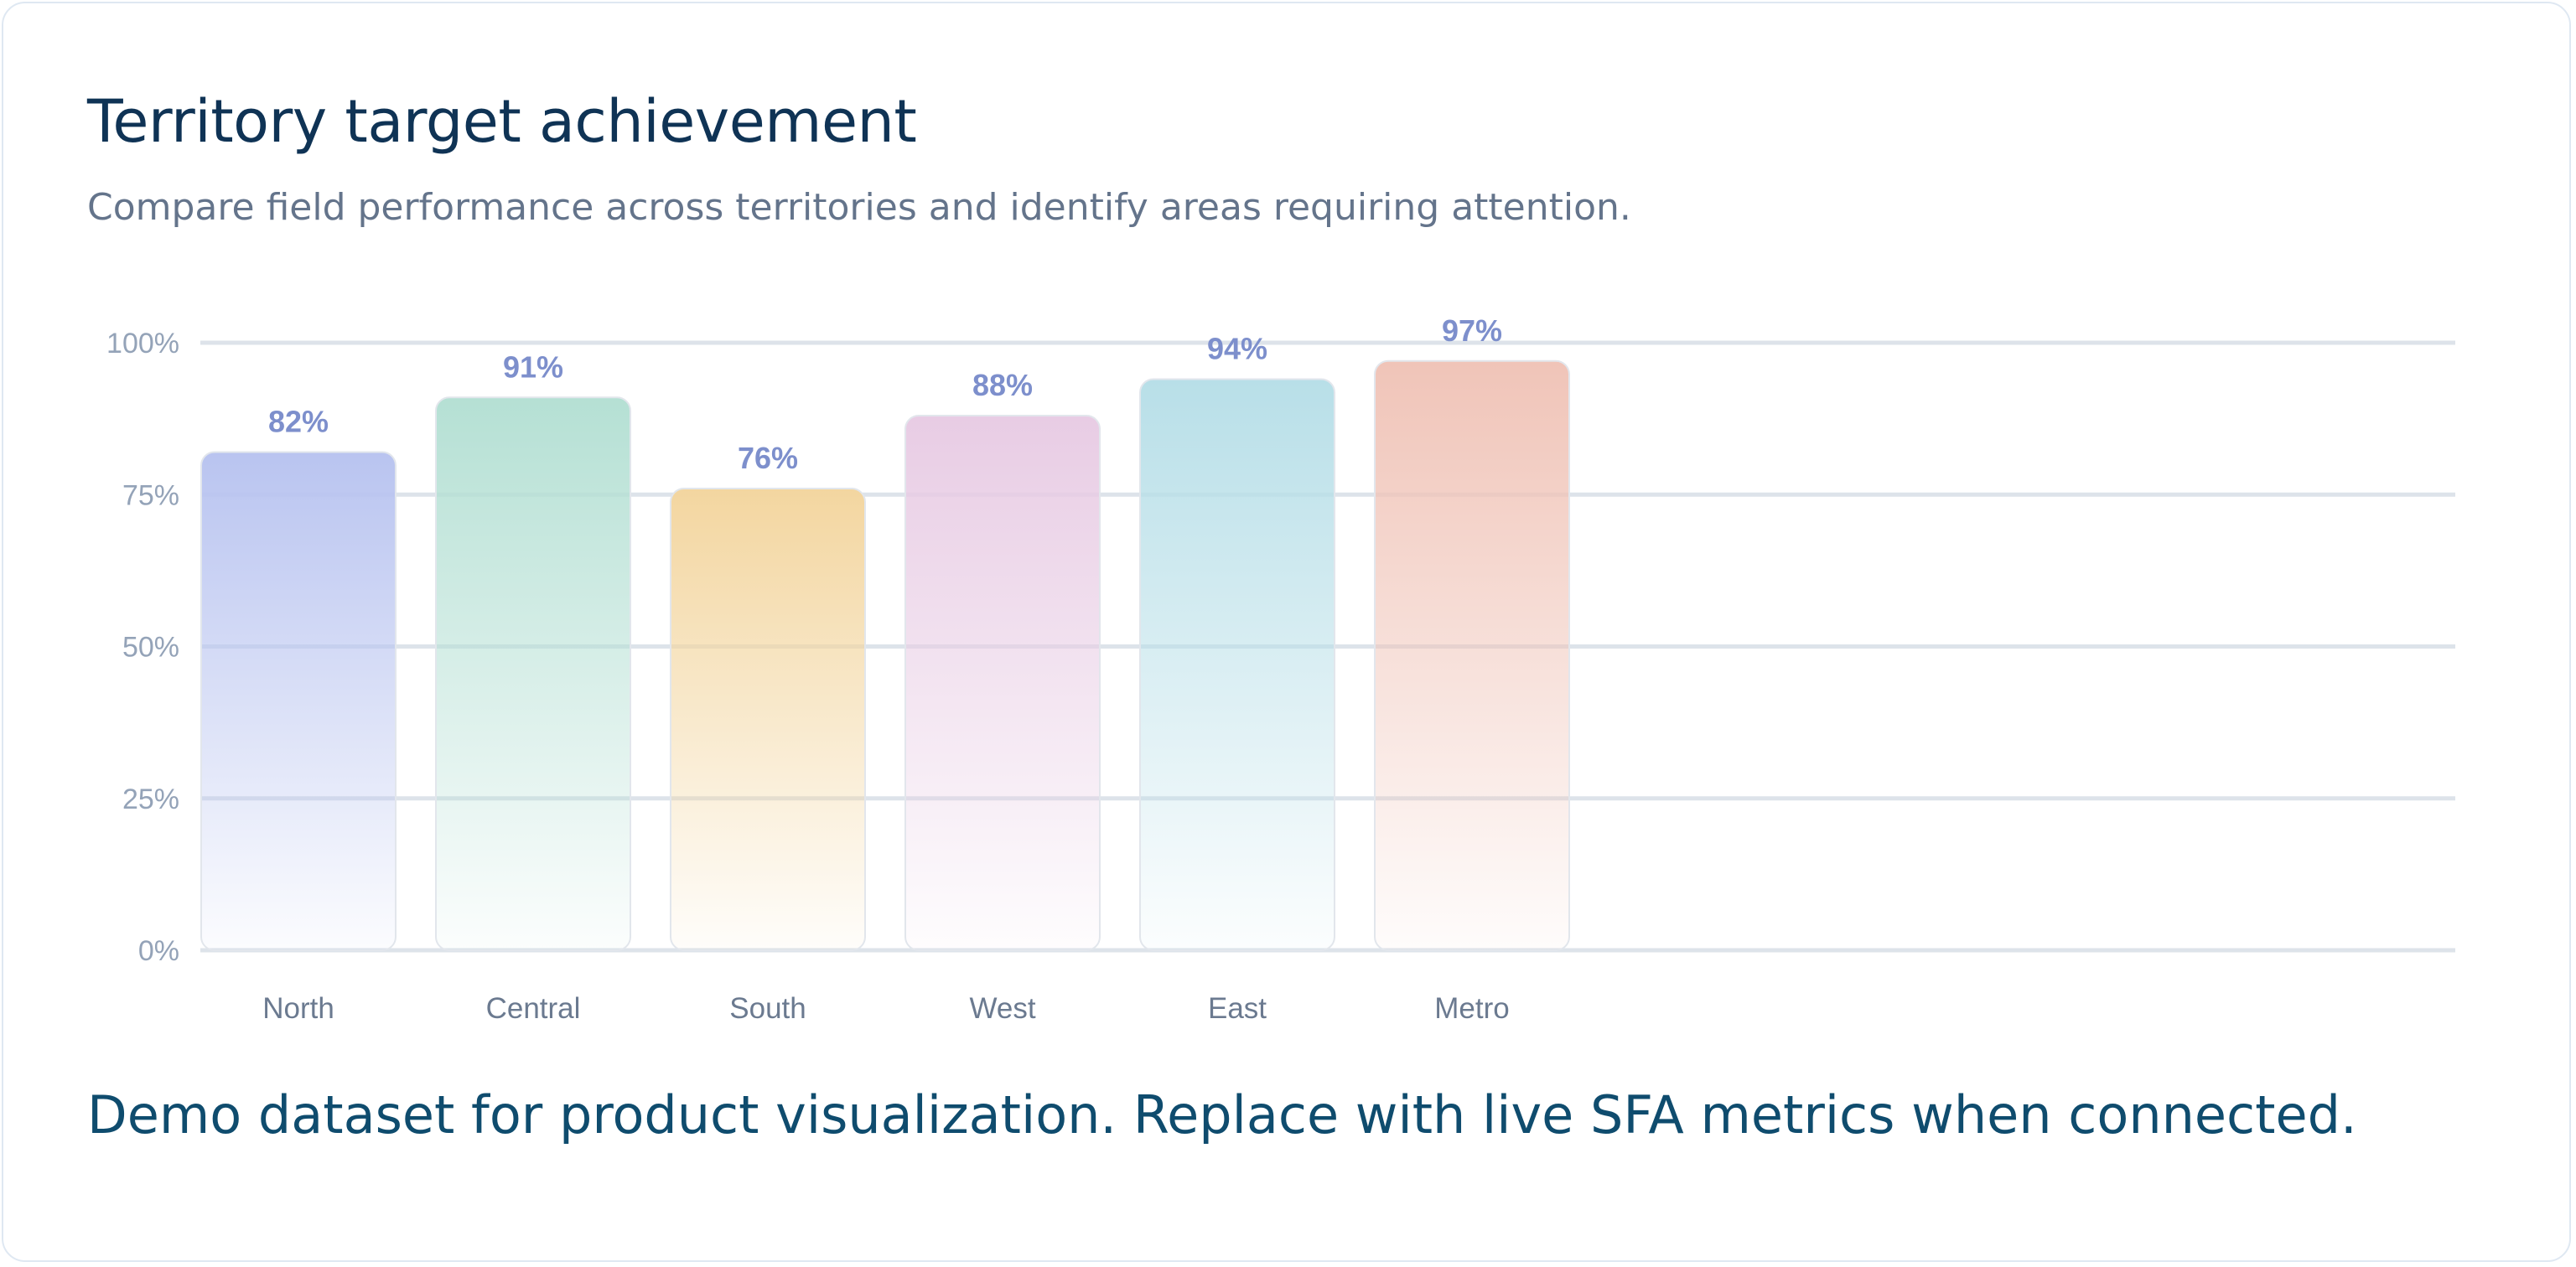 This screenshot has height=1267, width=2576. What do you see at coordinates (150, 648) in the screenshot?
I see `y-tick-label: 50%` at bounding box center [150, 648].